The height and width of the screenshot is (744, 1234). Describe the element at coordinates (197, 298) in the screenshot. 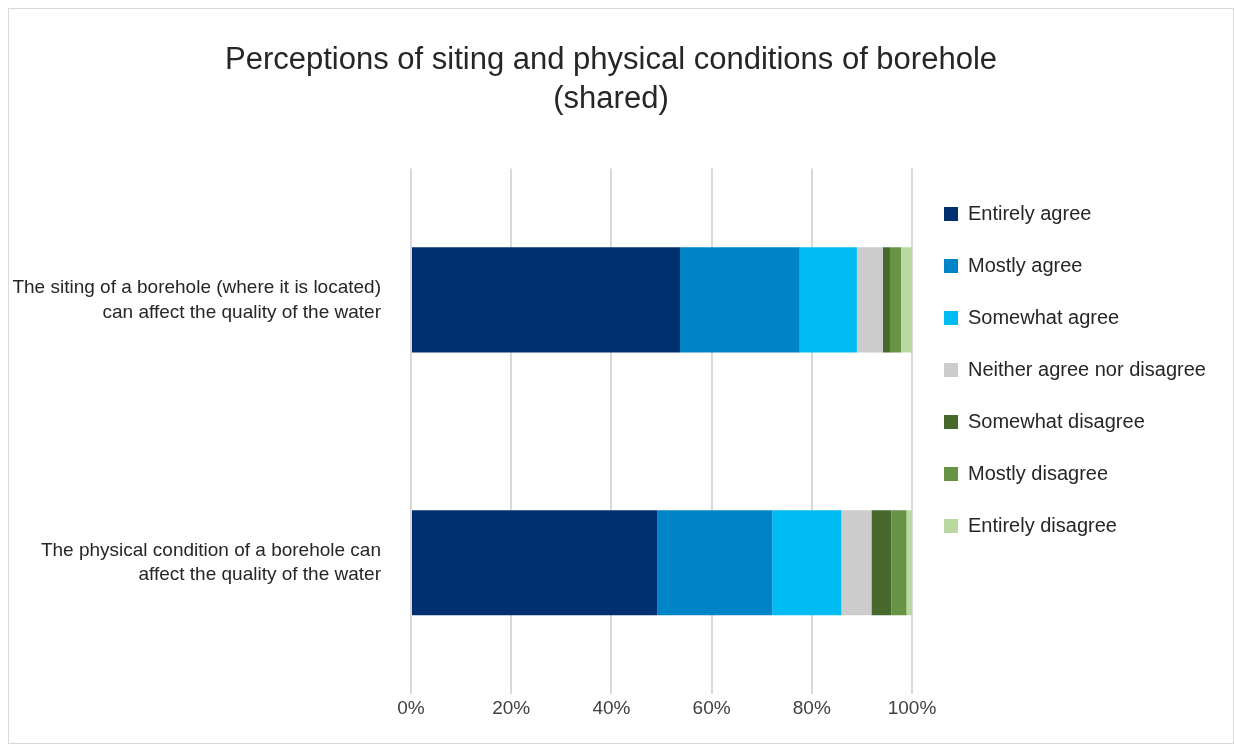

I see `y-tick-label: The siting of a borehole (where it is located) can affect the quality of the water` at that location.